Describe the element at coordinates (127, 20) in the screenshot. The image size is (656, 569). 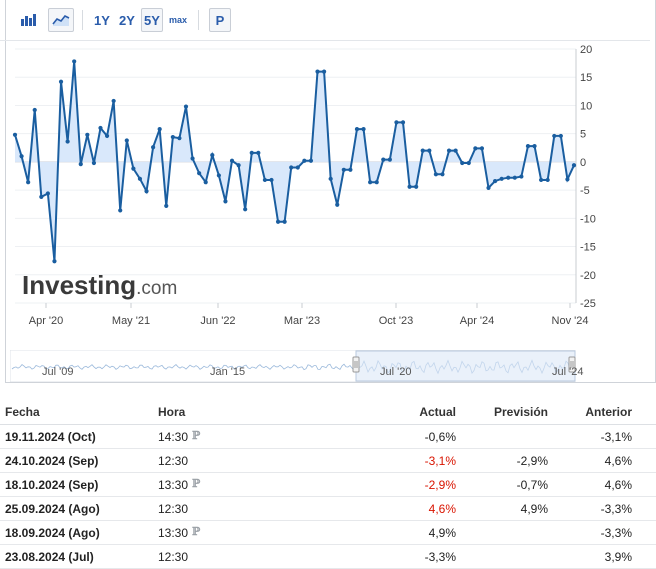
I see `range-2y-button: 2Y` at that location.